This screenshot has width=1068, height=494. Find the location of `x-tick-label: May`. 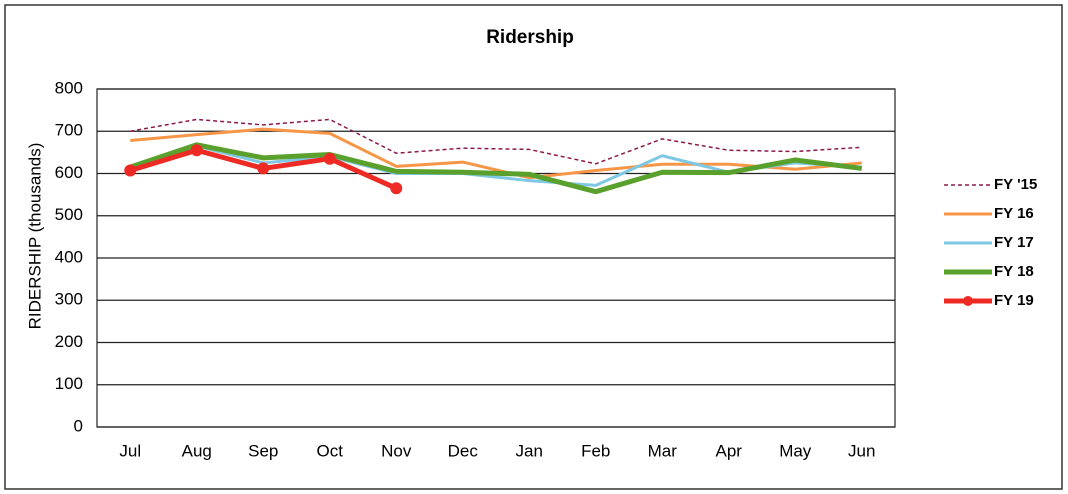

x-tick-label: May is located at coordinates (795, 450).